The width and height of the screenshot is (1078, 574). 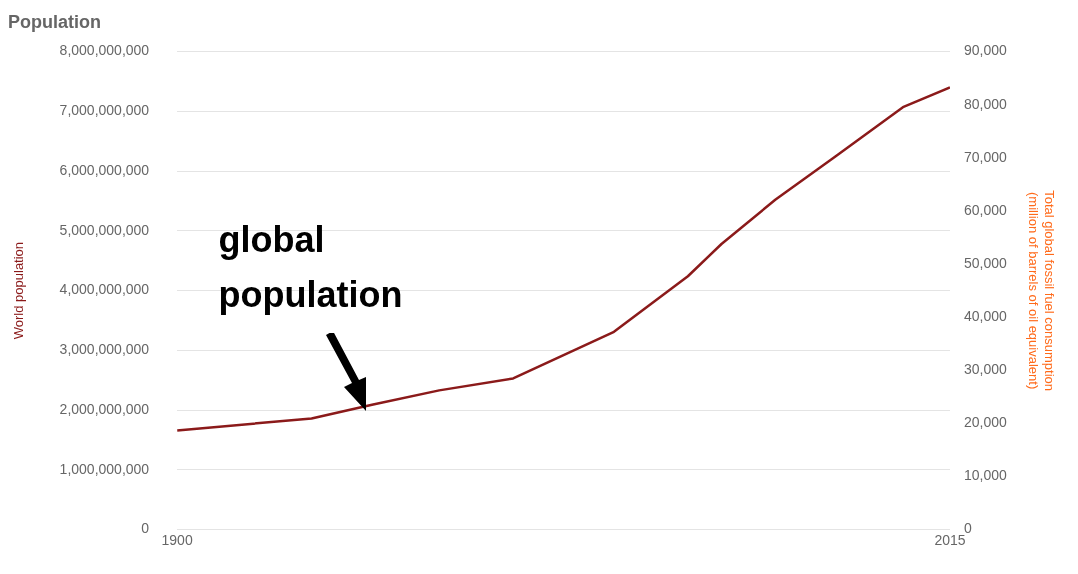 What do you see at coordinates (104, 169) in the screenshot?
I see `y-tick-label: 6,000,000,000` at bounding box center [104, 169].